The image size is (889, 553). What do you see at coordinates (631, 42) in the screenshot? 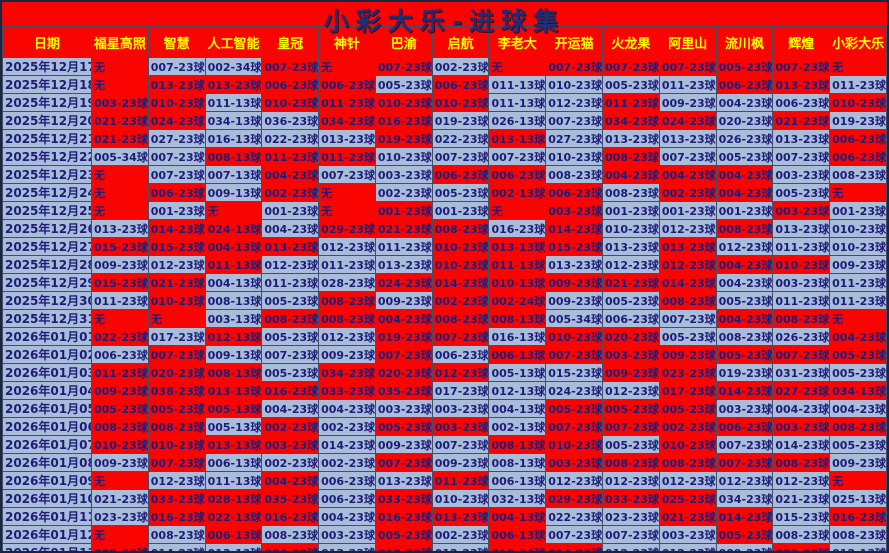
I see `column-header: 火龙果` at bounding box center [631, 42].